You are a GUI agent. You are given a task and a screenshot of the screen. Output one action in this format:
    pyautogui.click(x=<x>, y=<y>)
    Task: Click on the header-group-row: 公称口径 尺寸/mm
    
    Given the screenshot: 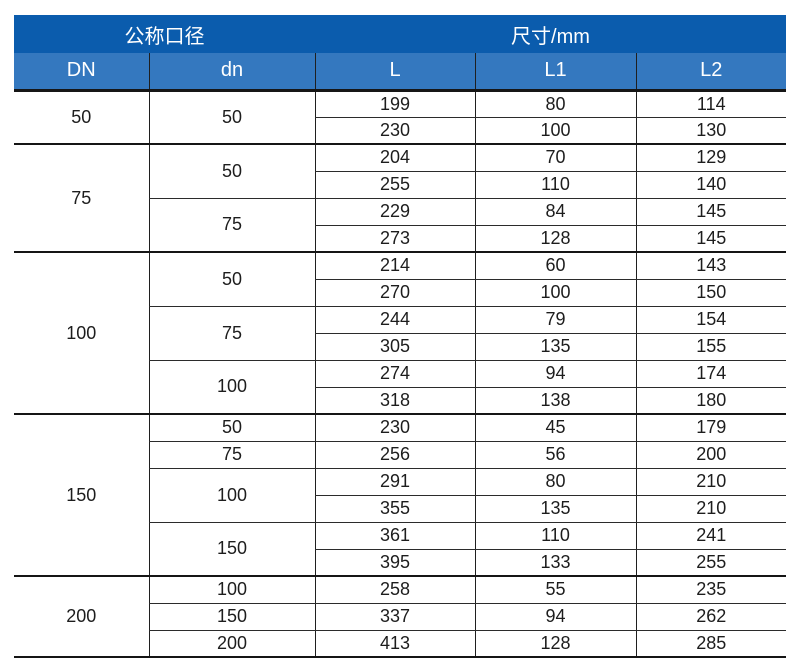 What is the action you would take?
    pyautogui.click(x=400, y=34)
    